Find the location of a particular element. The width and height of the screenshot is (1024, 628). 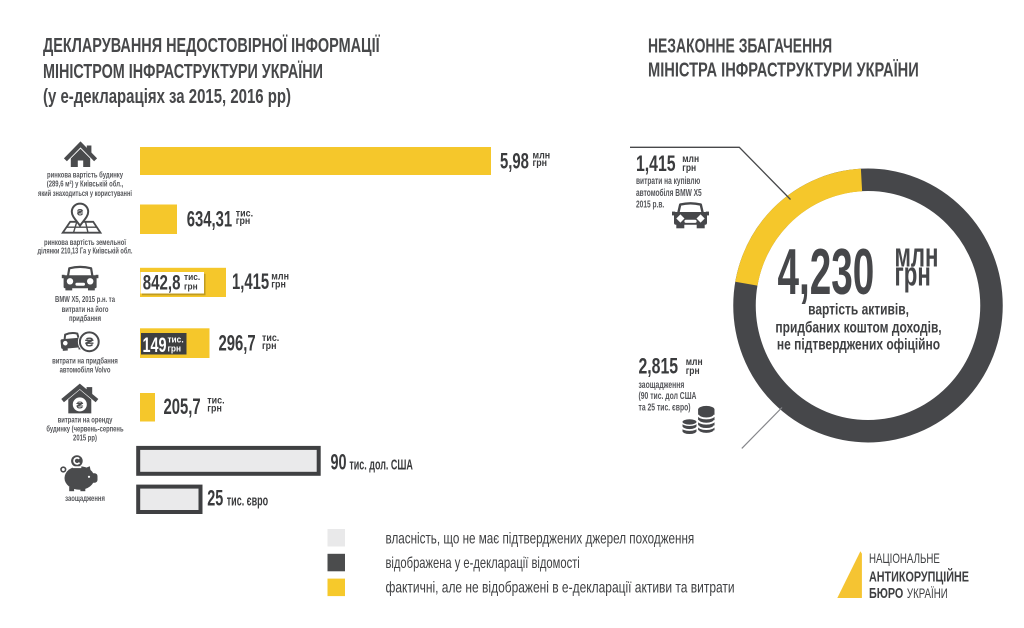

svg-text: тис. євро is located at coordinates (247, 500).